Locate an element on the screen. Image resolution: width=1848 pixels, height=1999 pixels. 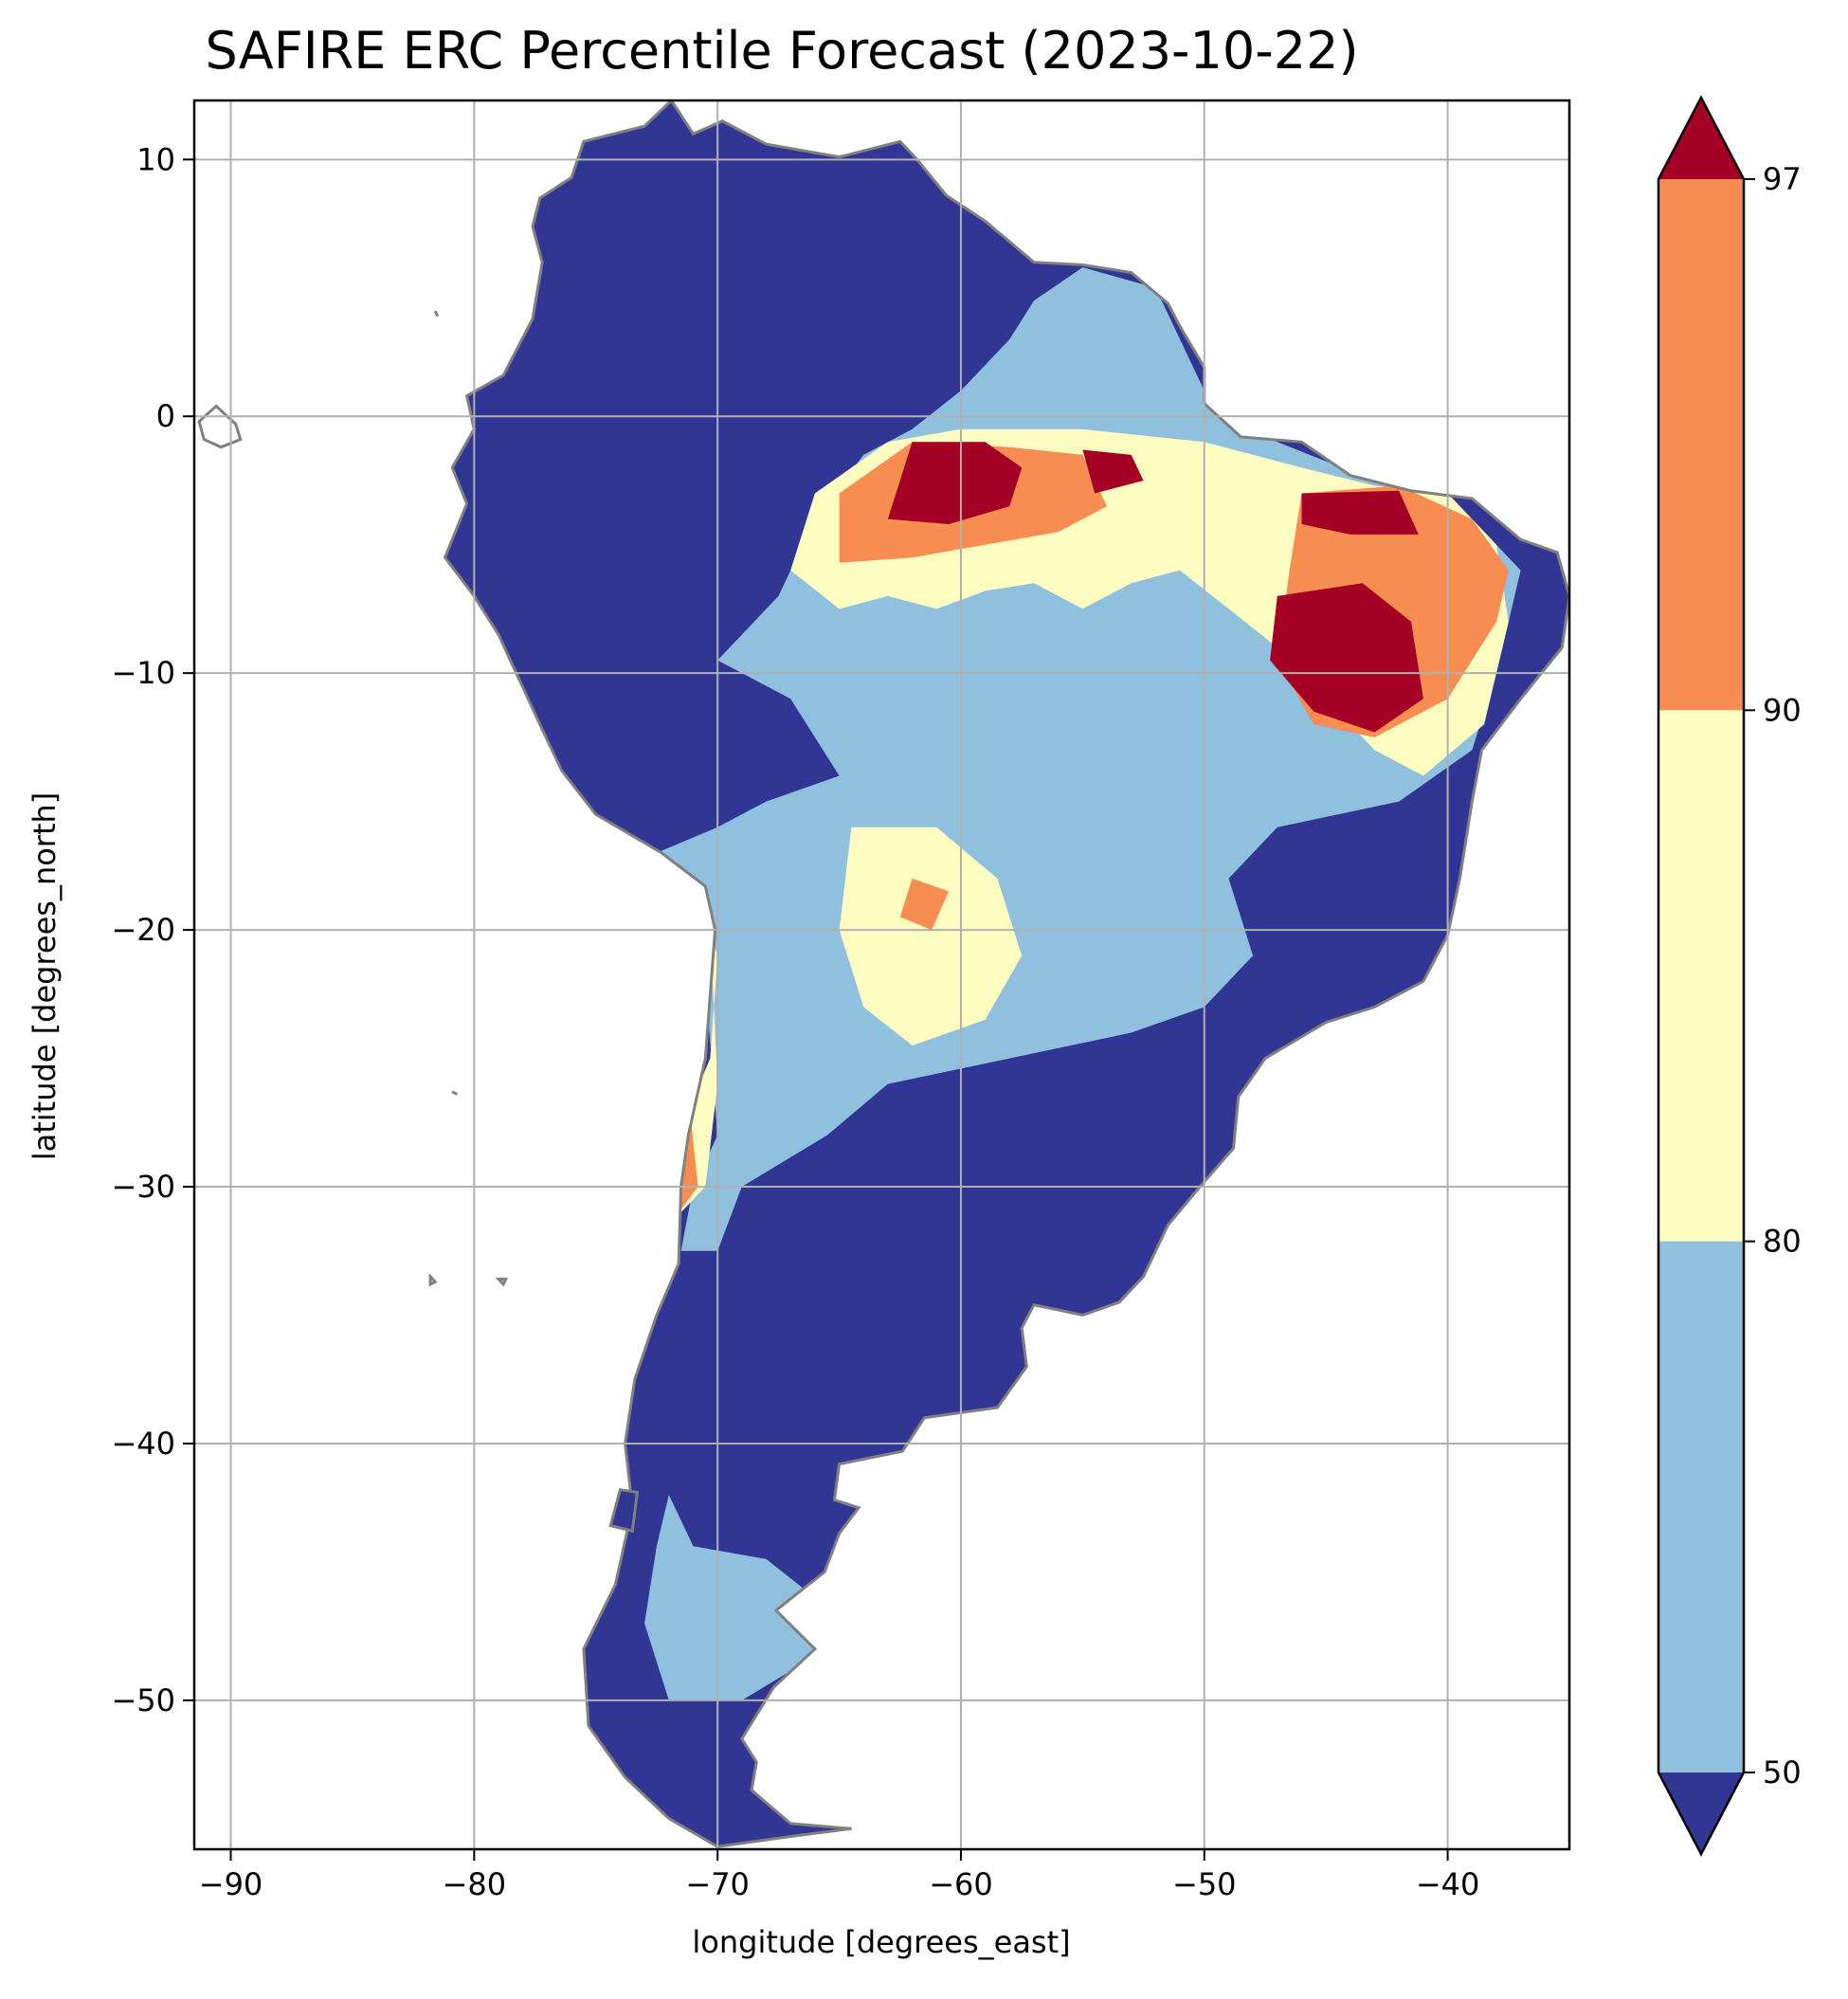
y-tick-label-3: −20 is located at coordinates (143, 930).